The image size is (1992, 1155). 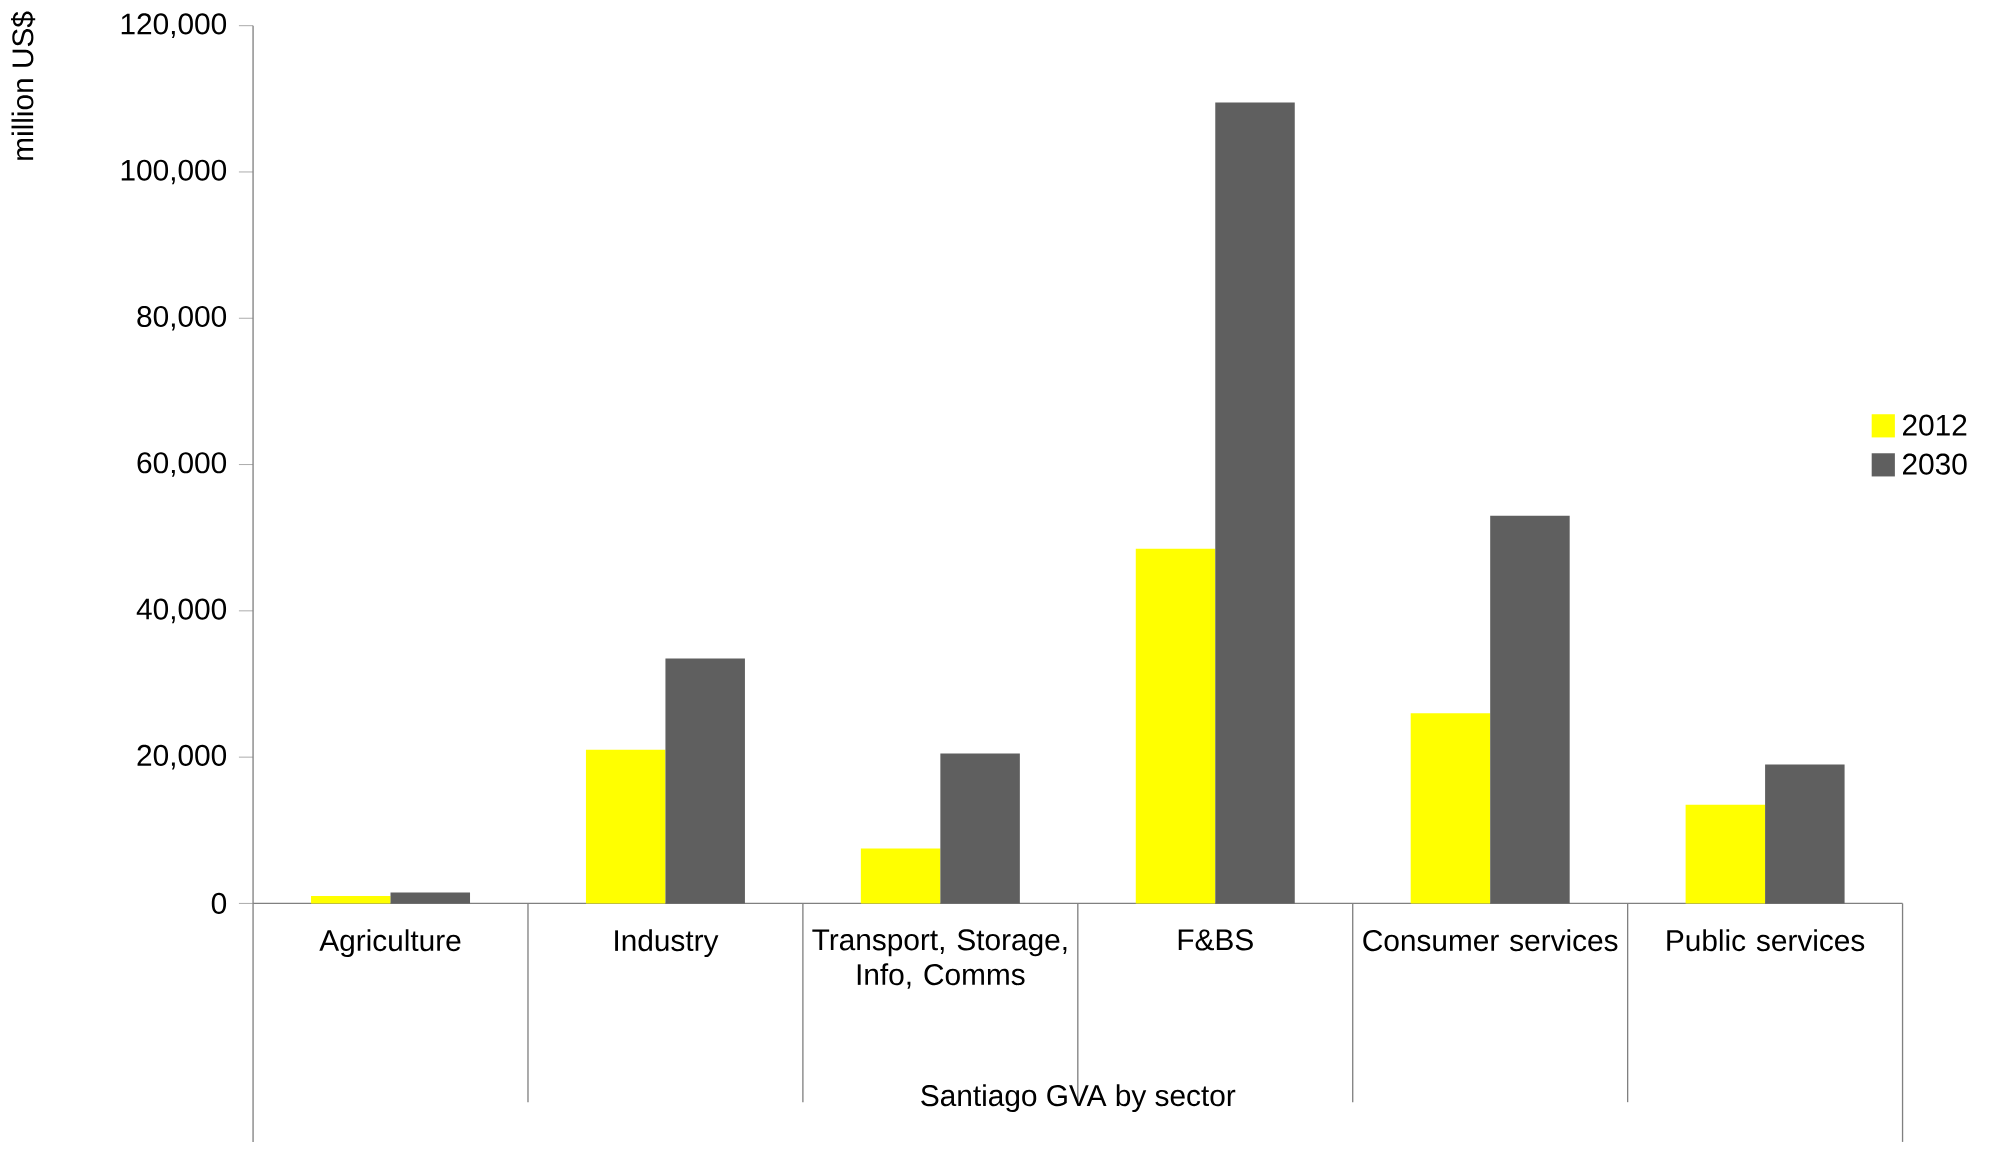 I want to click on x-tick-label: Industry, so click(x=667, y=943).